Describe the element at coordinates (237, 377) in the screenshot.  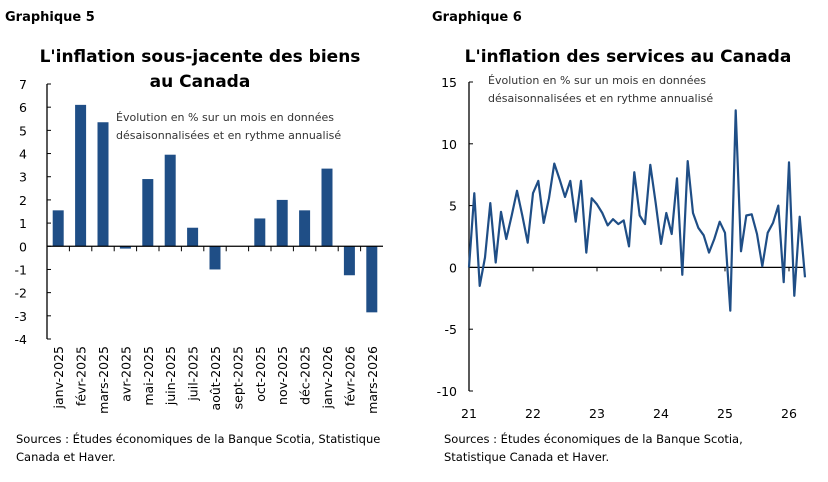
I see `x-tick-label: sept-2025` at that location.